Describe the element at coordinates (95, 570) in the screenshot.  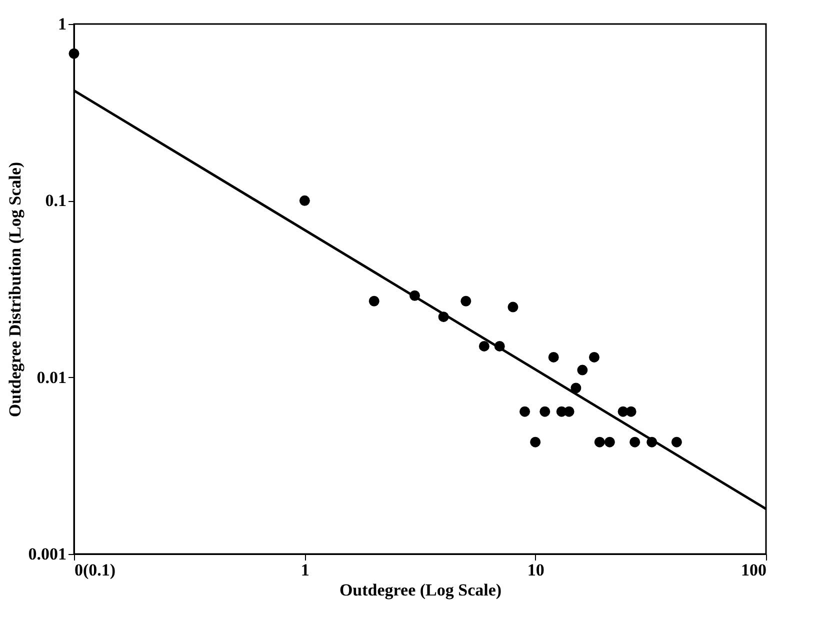
I see `x-tick-label: 0(0.1)` at that location.